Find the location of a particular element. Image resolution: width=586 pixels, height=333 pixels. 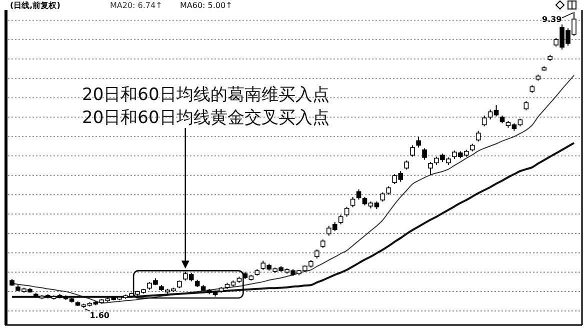

chart-title: (日线,前复权) is located at coordinates (35, 5).